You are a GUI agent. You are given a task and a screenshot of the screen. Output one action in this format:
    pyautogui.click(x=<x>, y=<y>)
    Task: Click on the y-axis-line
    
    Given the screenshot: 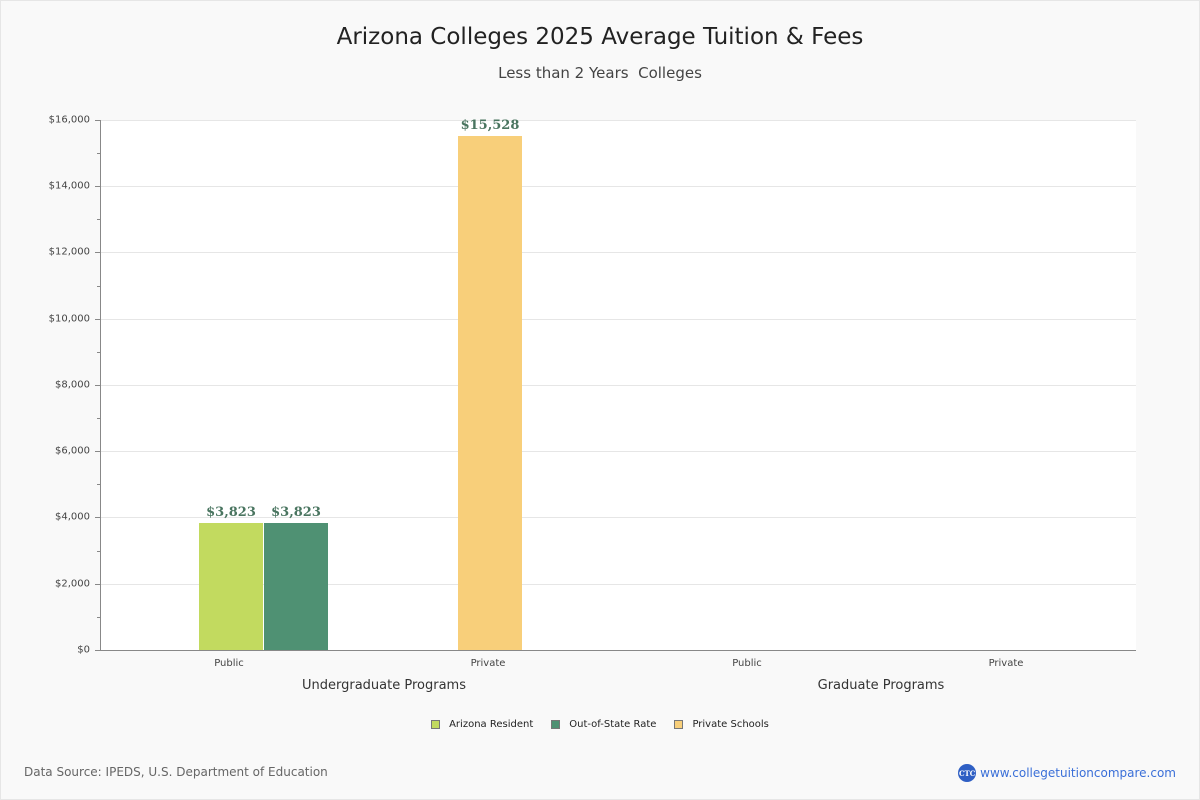 What is the action you would take?
    pyautogui.click(x=100, y=385)
    